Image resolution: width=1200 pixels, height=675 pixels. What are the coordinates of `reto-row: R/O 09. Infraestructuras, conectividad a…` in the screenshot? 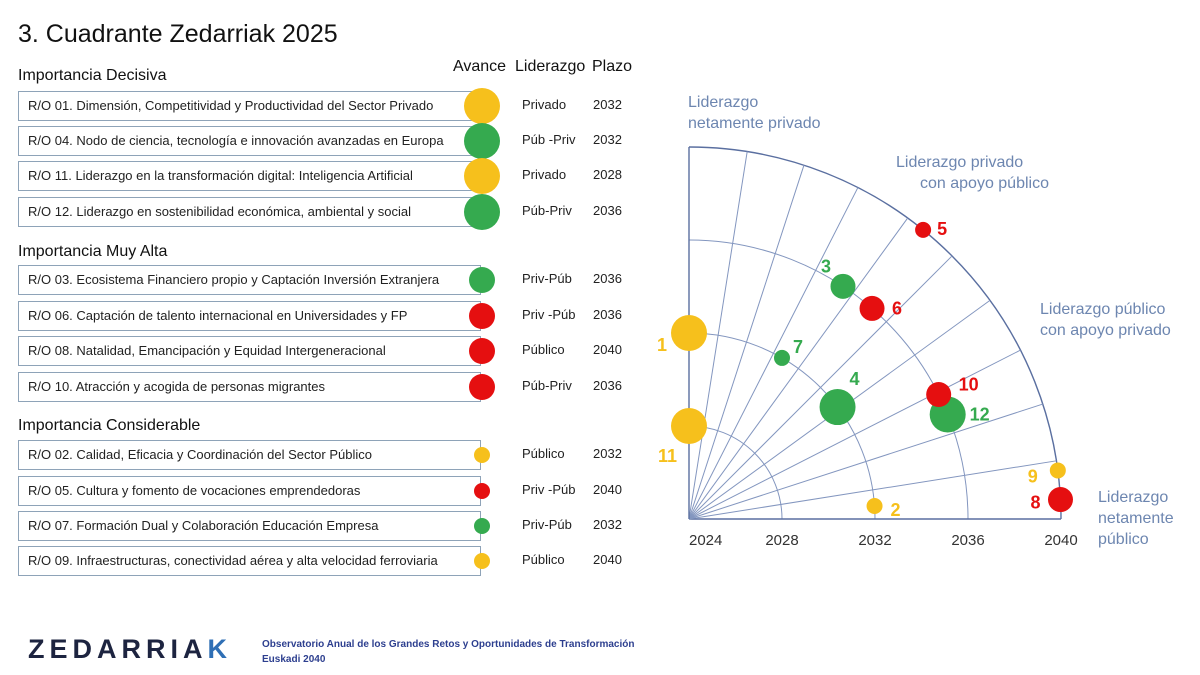 It's located at (249, 561).